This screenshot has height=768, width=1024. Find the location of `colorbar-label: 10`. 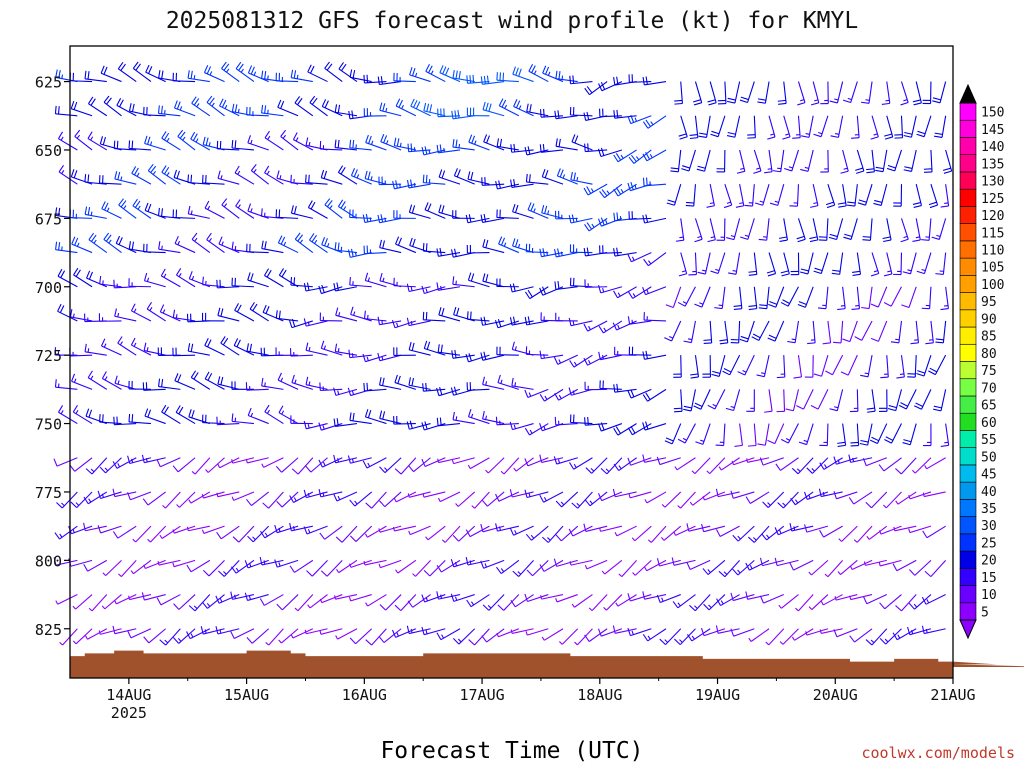

colorbar-label: 10 is located at coordinates (989, 595).